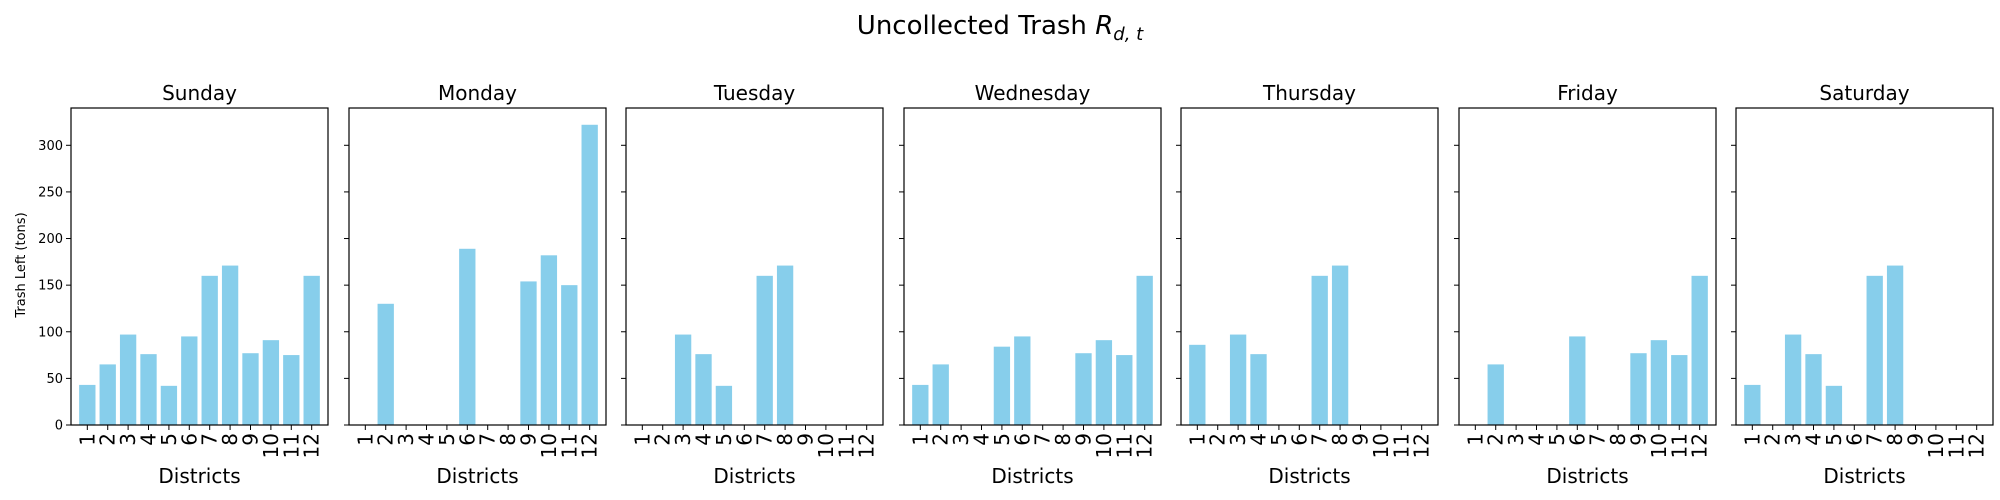 This screenshot has width=2000, height=500. I want to click on panel-title: Friday, so click(1587, 93).